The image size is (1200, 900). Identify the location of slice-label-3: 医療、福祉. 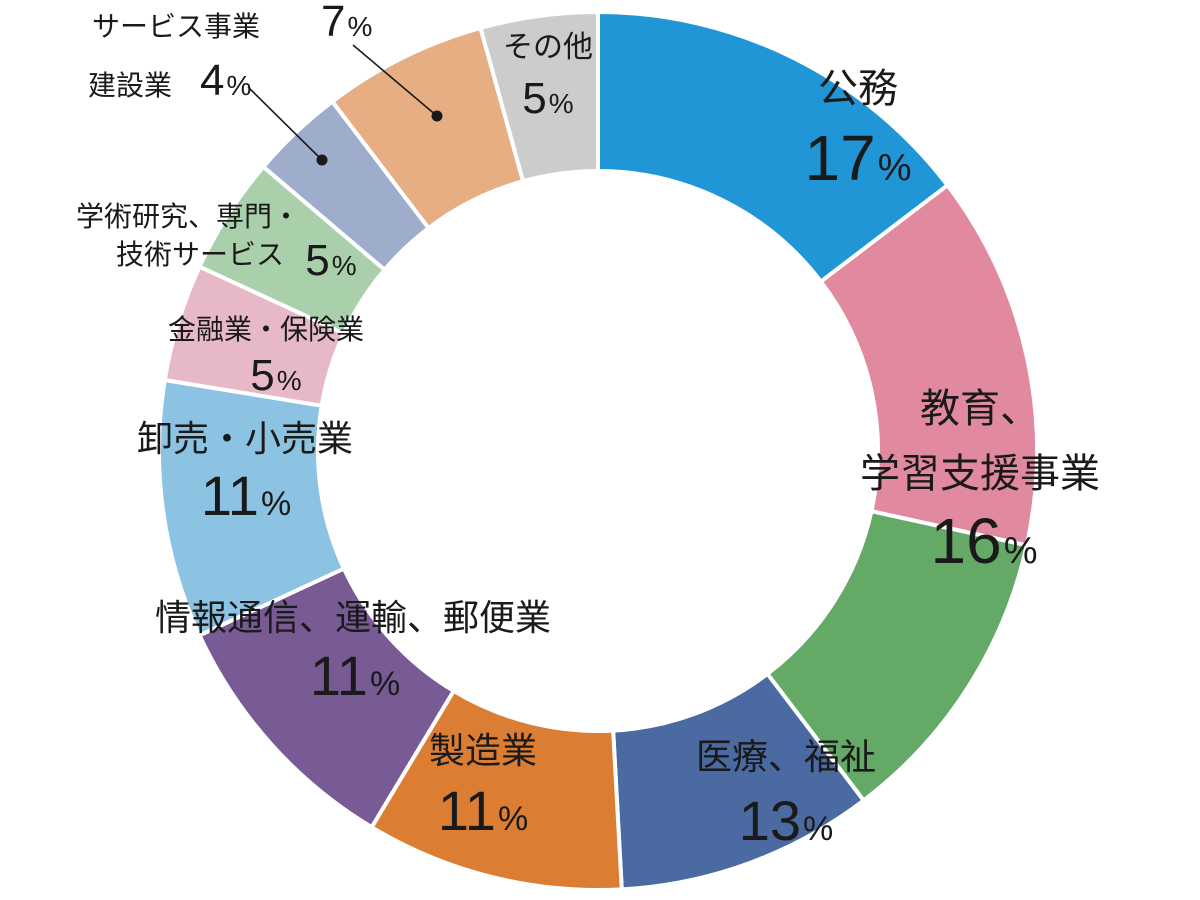
(786, 757).